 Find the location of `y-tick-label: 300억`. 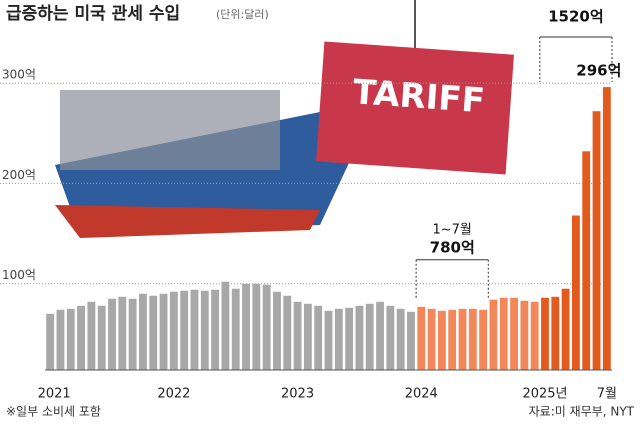

y-tick-label: 300억 is located at coordinates (19, 75).